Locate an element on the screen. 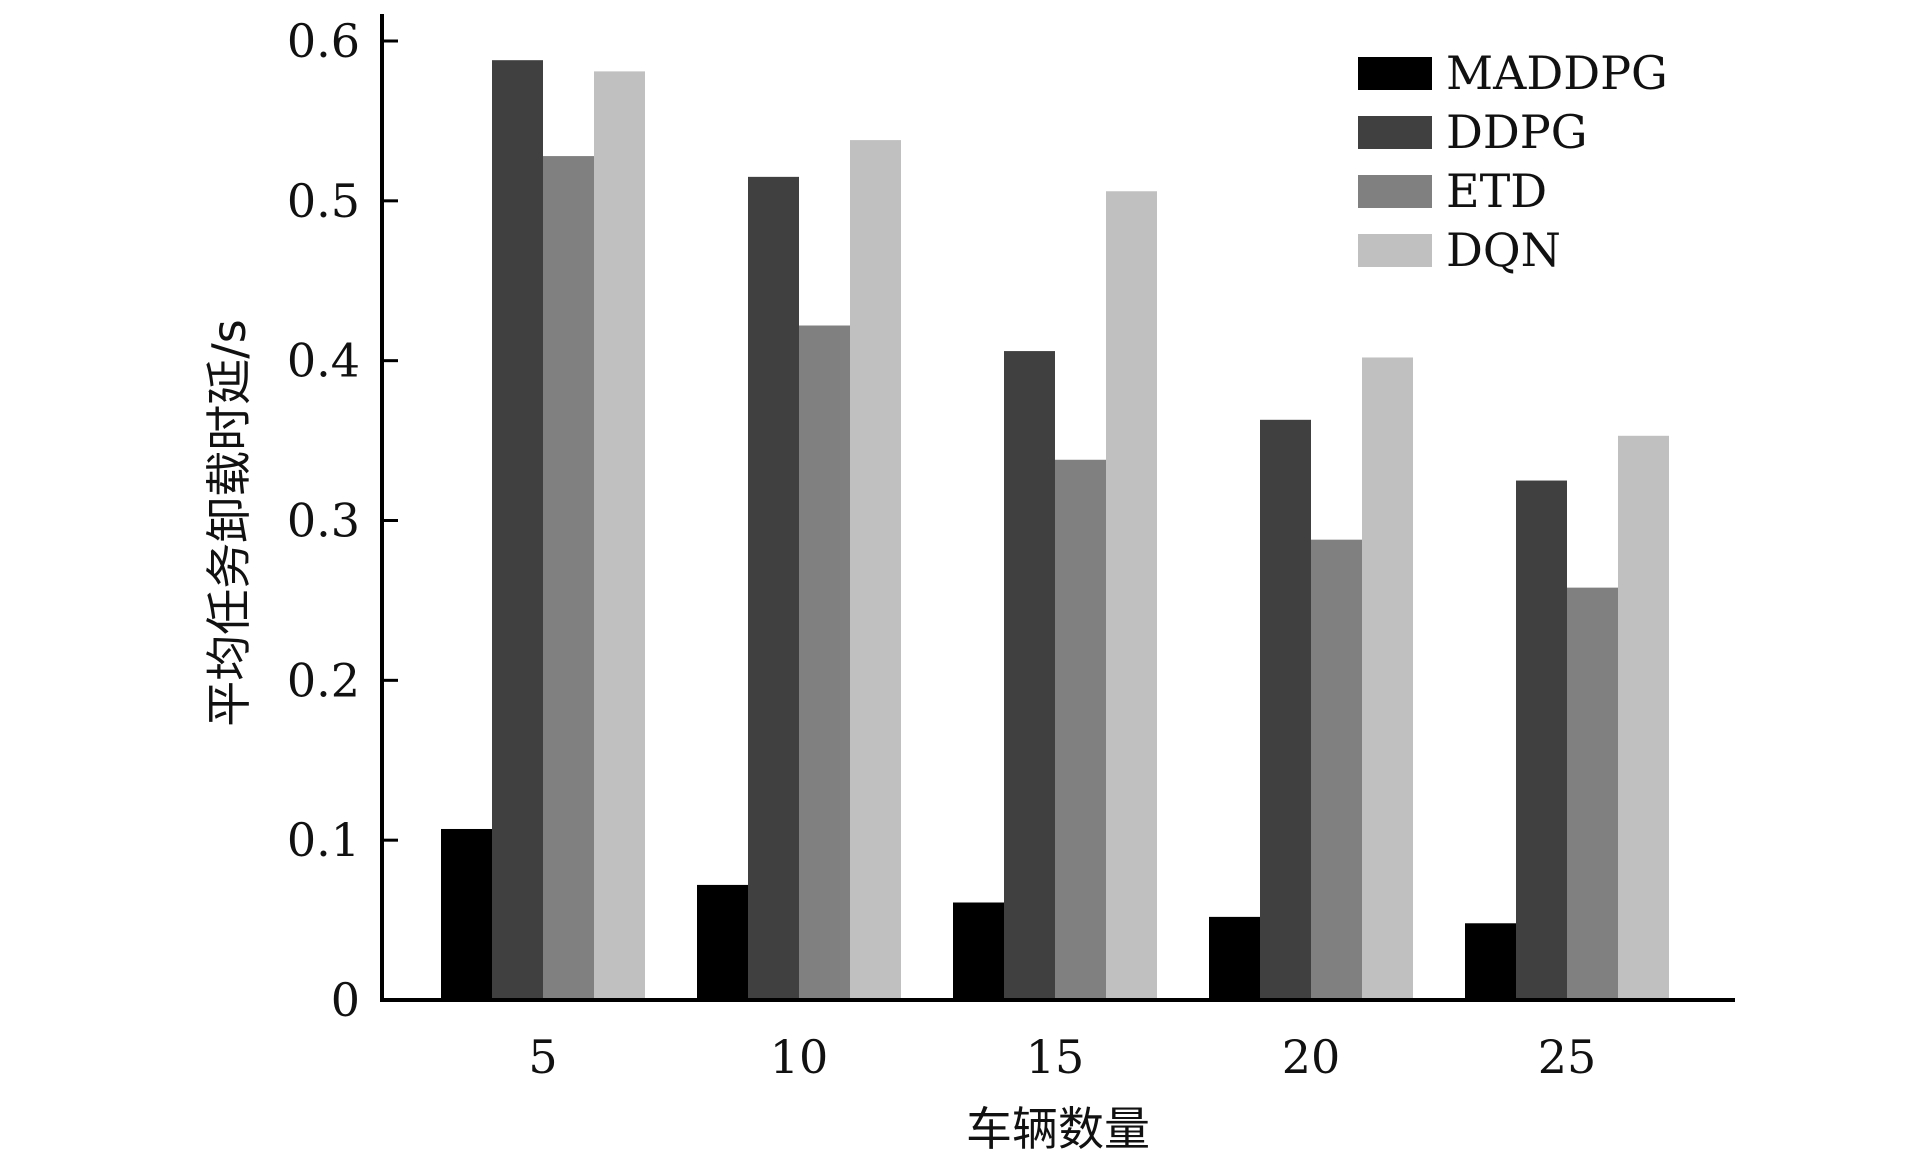  y-tick-label: 0.2 is located at coordinates (323, 680).